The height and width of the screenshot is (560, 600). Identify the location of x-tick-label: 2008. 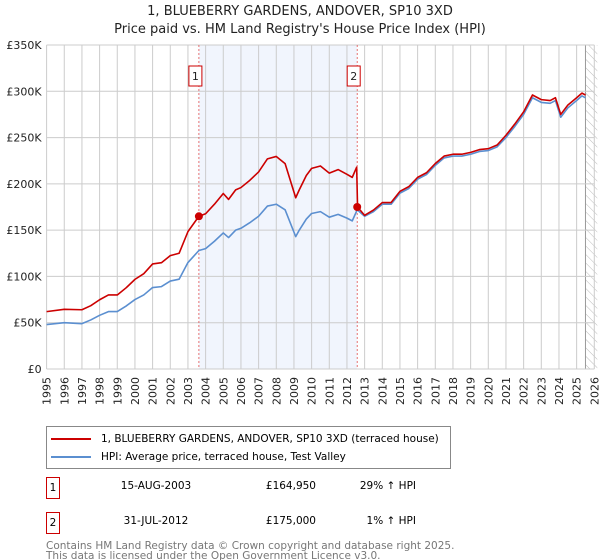
(276, 391).